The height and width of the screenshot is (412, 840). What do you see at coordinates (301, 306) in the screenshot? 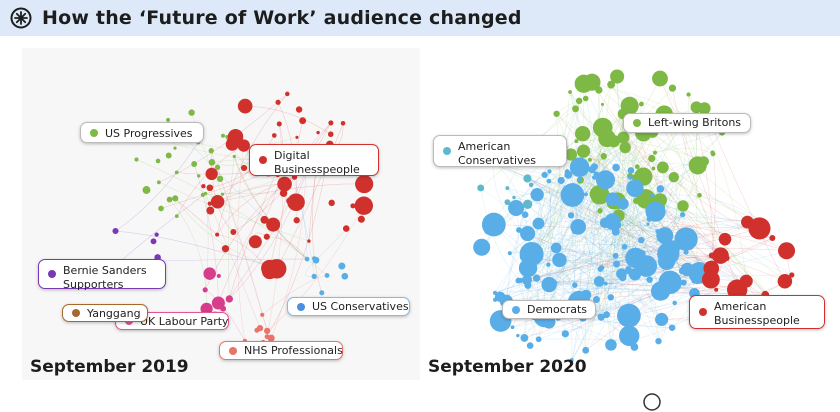
I see `blue-dot` at bounding box center [301, 306].